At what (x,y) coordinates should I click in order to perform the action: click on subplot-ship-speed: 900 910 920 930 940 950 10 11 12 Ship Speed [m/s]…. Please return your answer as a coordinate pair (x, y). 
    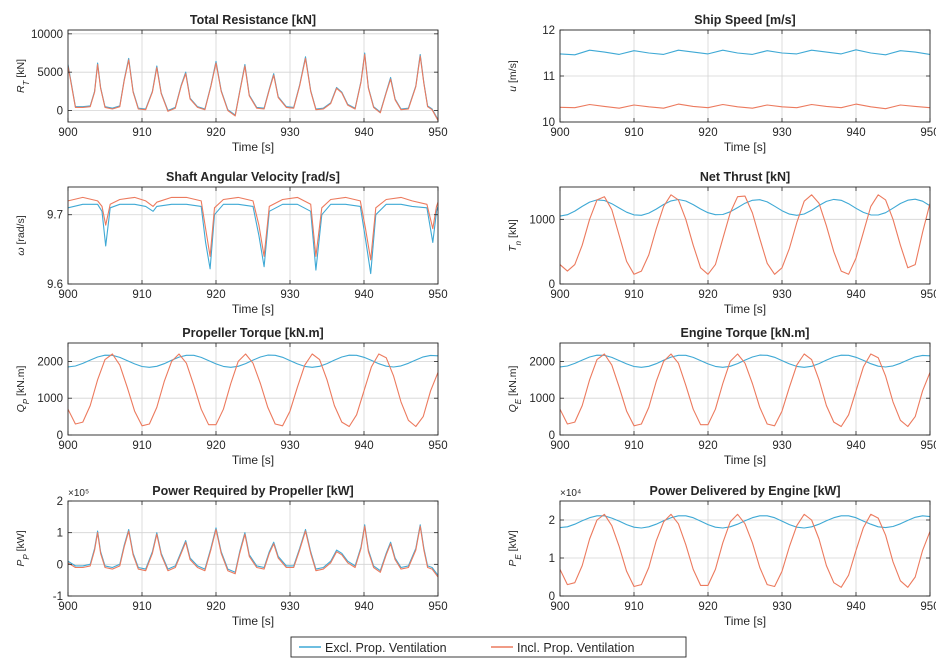
    Looking at the image, I should click on (721, 83).